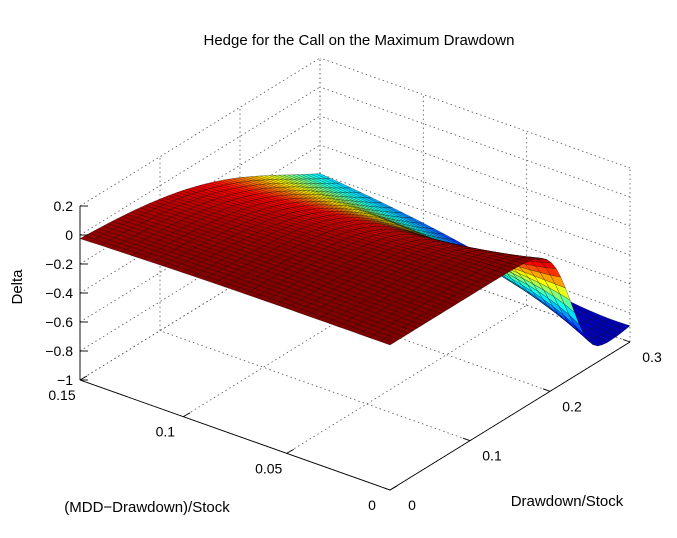 Image resolution: width=677 pixels, height=538 pixels. Describe the element at coordinates (492, 456) in the screenshot. I see `x-tick-label: 0.1` at that location.